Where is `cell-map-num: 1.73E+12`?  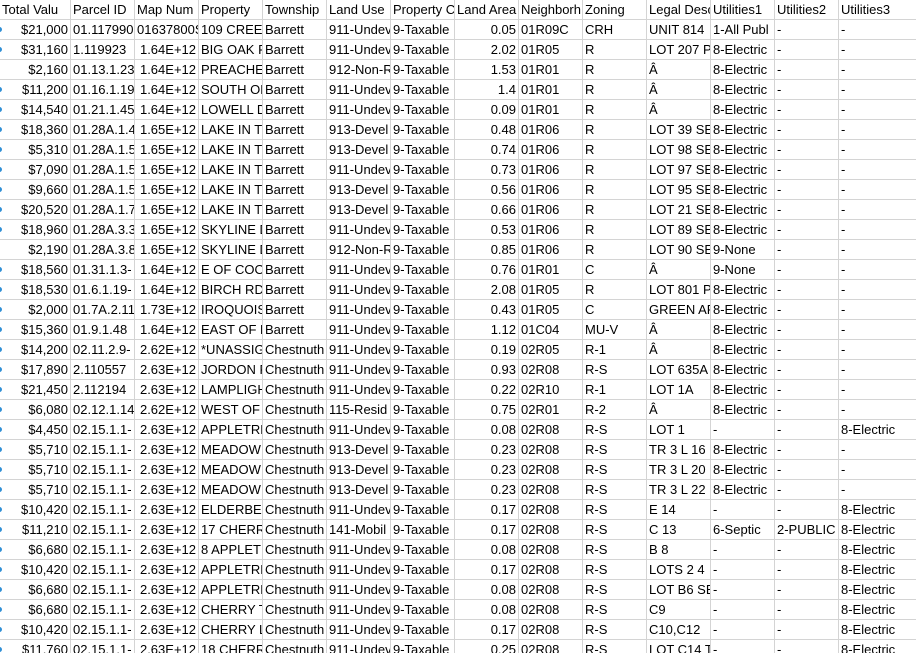
cell-map-num: 1.73E+12 is located at coordinates (167, 310).